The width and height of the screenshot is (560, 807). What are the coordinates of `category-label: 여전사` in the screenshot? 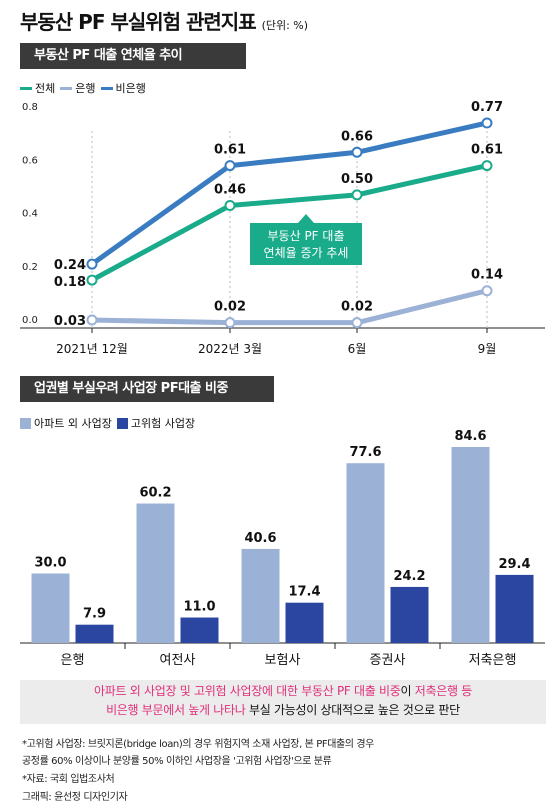 It's located at (178, 660).